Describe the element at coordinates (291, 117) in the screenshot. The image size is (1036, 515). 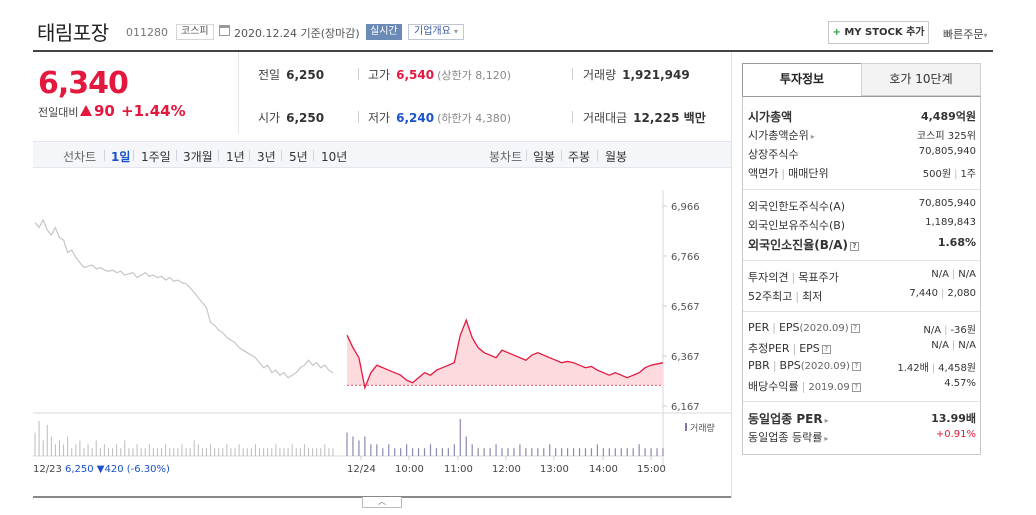
I see `open-price: 시가 6,250` at that location.